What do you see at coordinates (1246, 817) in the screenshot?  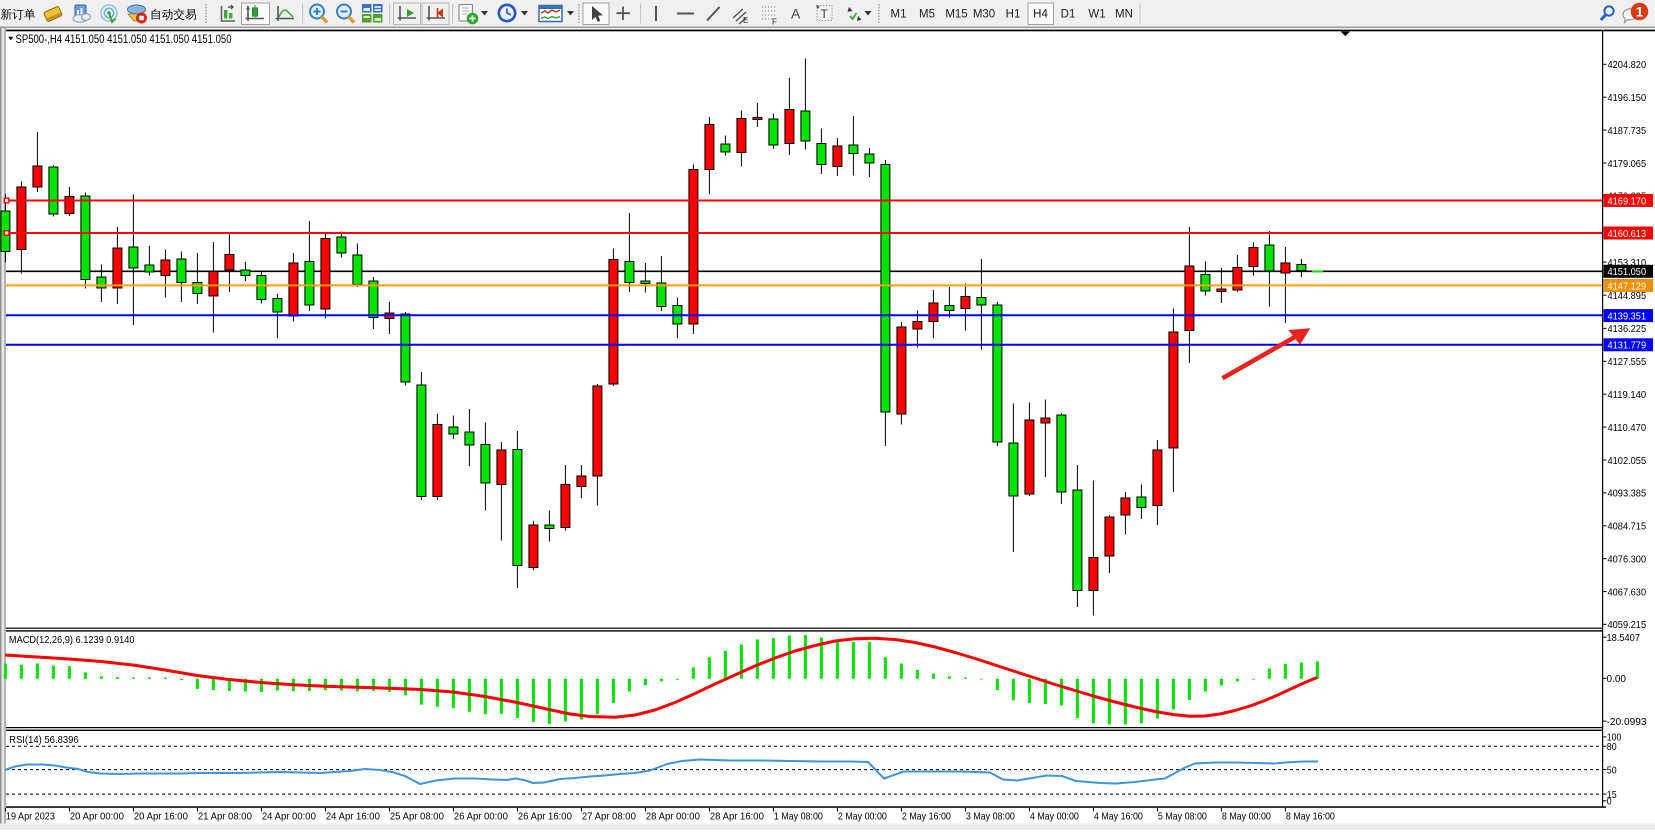 I see `svg-text: 8 May 00:00` at bounding box center [1246, 817].